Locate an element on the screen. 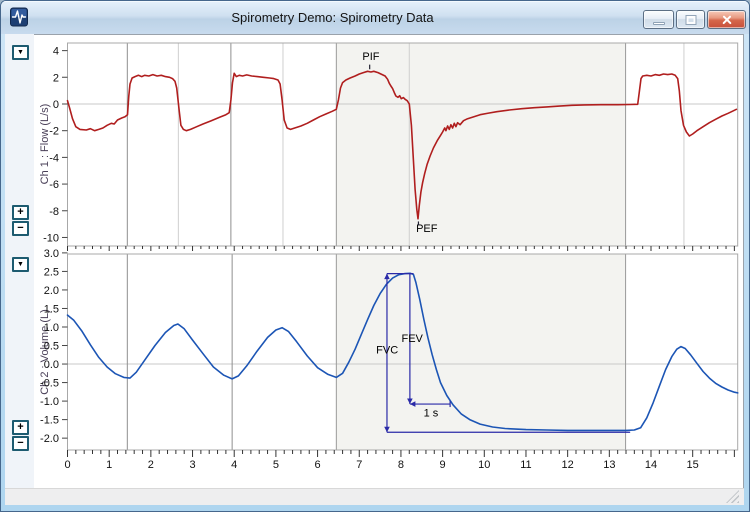 The height and width of the screenshot is (512, 750). minimize-button is located at coordinates (658, 19).